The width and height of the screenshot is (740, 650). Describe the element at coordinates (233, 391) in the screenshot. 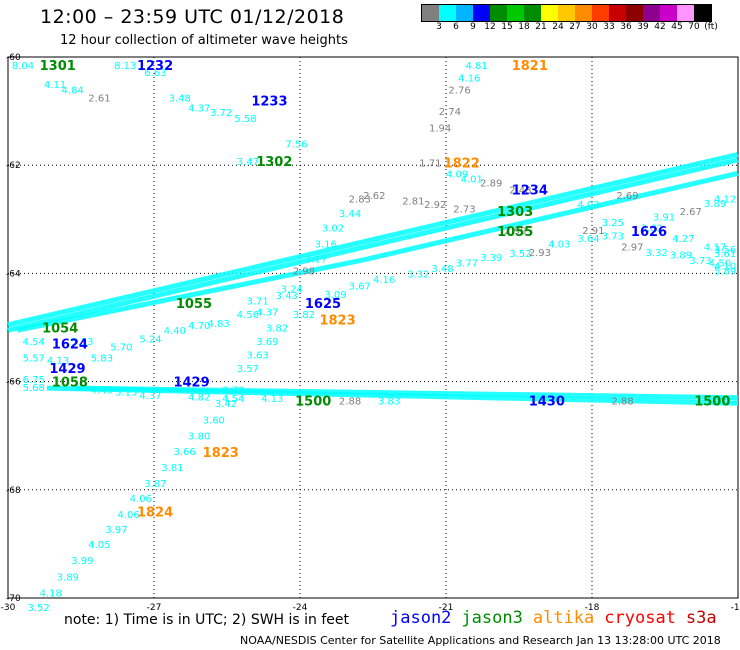

I see `swh-value-label: 3.72` at that location.